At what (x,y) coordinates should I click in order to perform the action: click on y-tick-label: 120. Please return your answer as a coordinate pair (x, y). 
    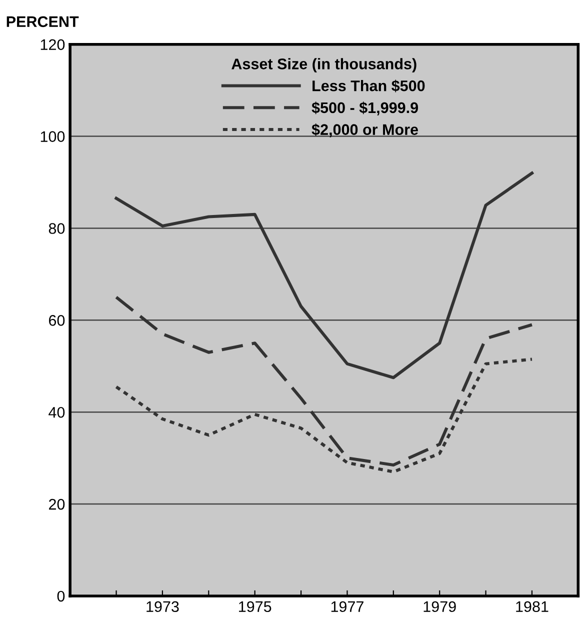
    Looking at the image, I should click on (52, 44).